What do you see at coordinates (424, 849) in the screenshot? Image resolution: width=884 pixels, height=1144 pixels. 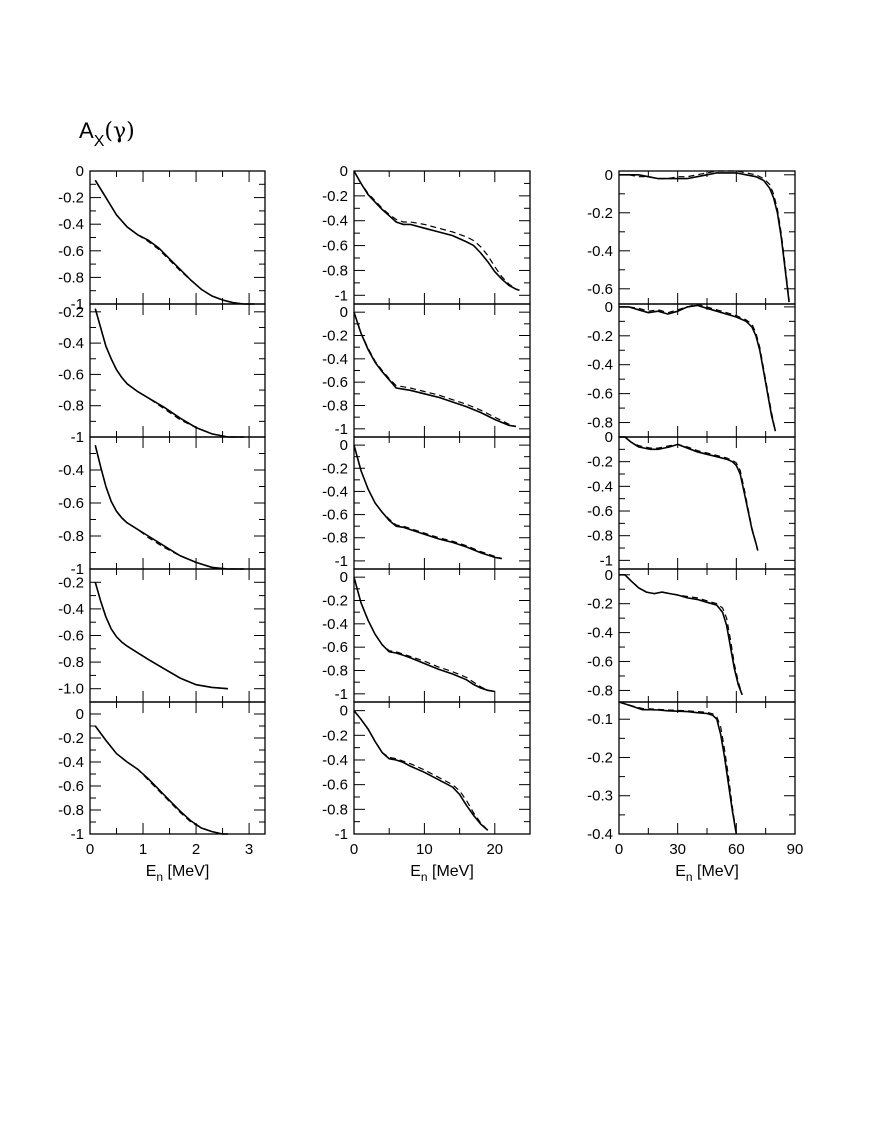 I see `x-tick-label: 10` at bounding box center [424, 849].